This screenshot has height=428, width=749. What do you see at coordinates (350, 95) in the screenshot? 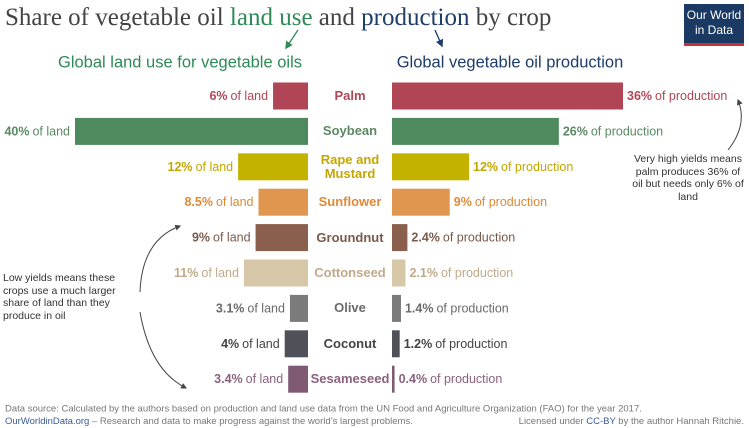
I see `category-label: Palm` at bounding box center [350, 95].